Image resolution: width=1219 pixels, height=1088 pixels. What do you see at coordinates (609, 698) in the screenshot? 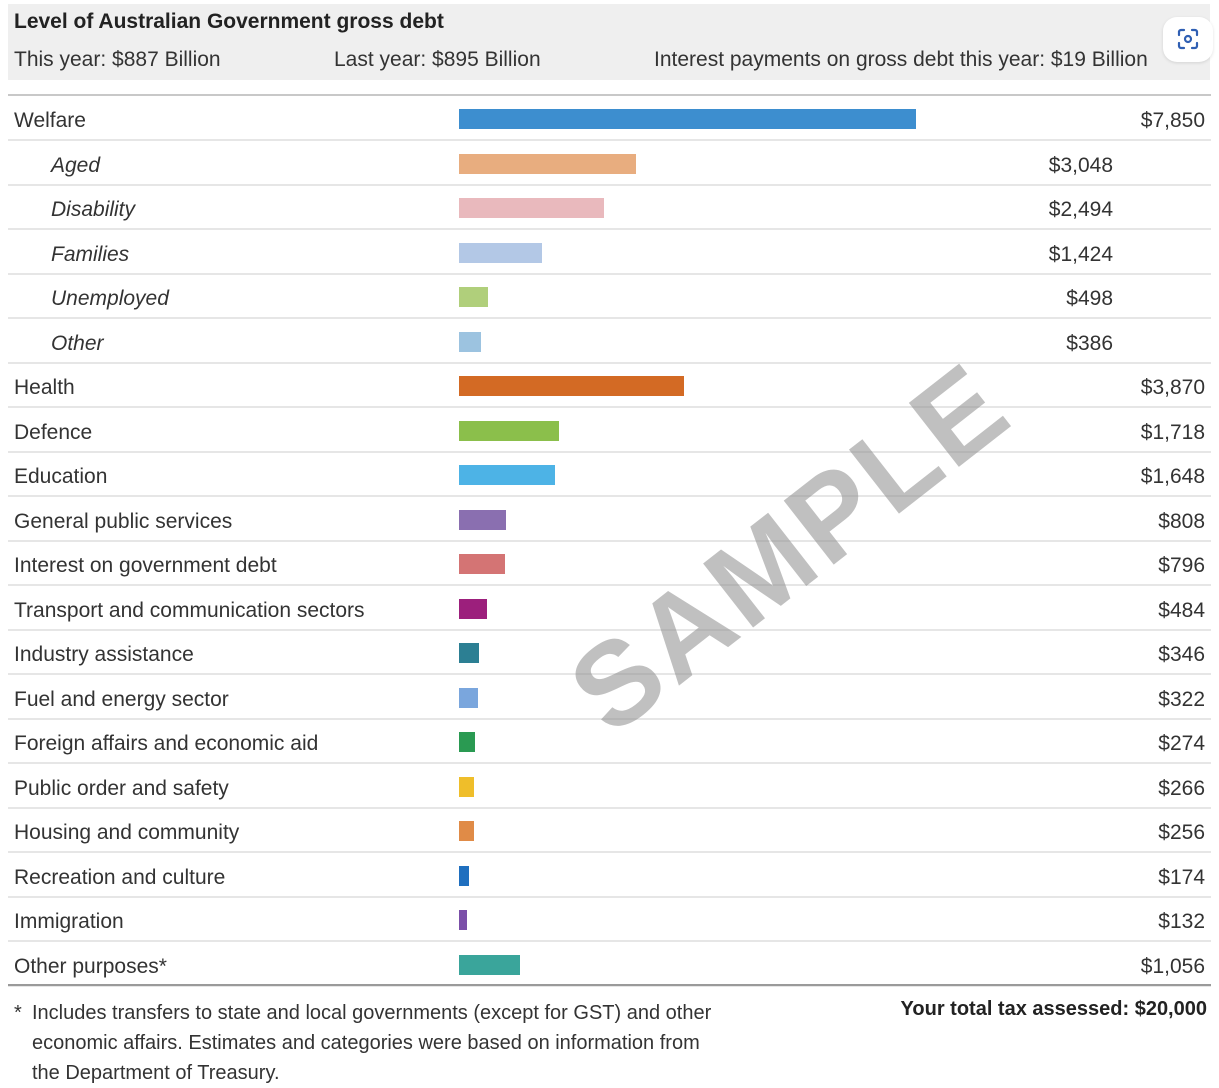
I see `chart-row: Fuel and energy sector $322` at bounding box center [609, 698].